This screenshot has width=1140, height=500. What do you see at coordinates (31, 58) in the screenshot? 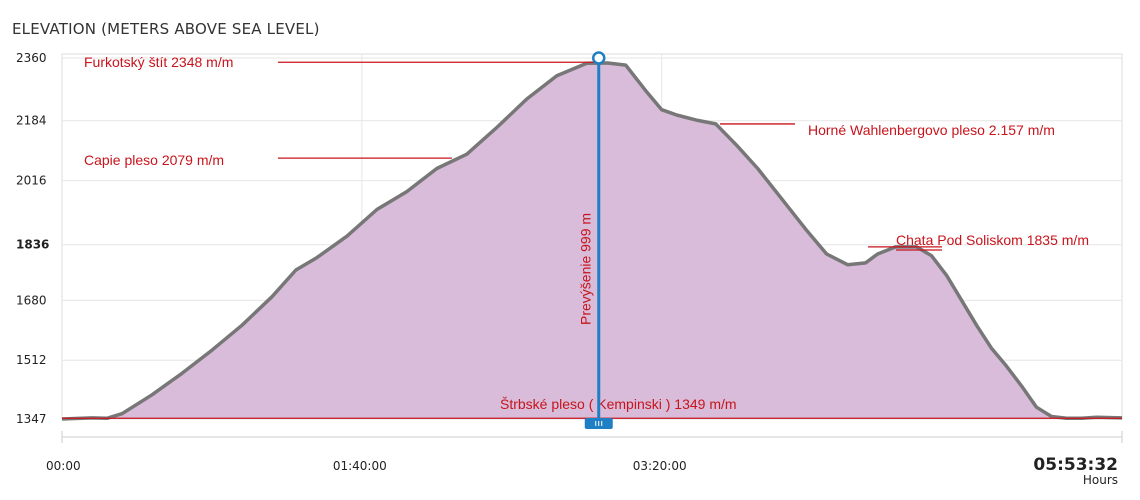
I see `y-tick-label: 2360` at bounding box center [31, 58].